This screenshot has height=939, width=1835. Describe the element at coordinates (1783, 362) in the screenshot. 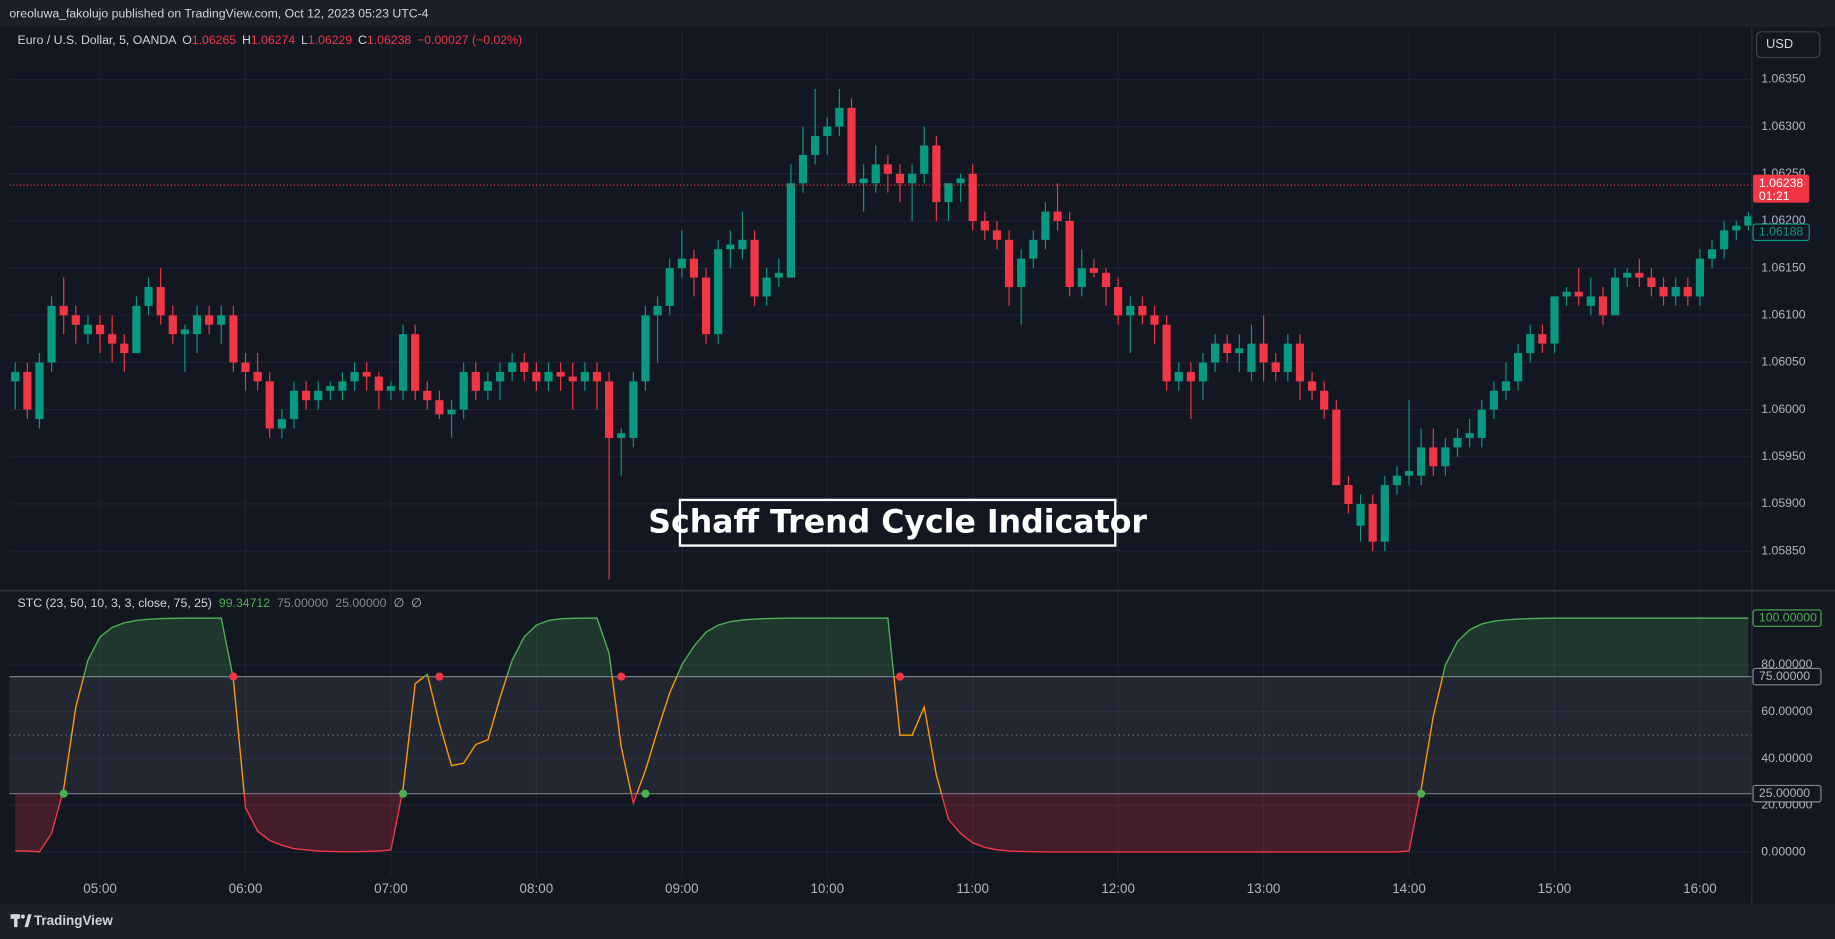

I see `price-tick-label: 1.06050` at that location.